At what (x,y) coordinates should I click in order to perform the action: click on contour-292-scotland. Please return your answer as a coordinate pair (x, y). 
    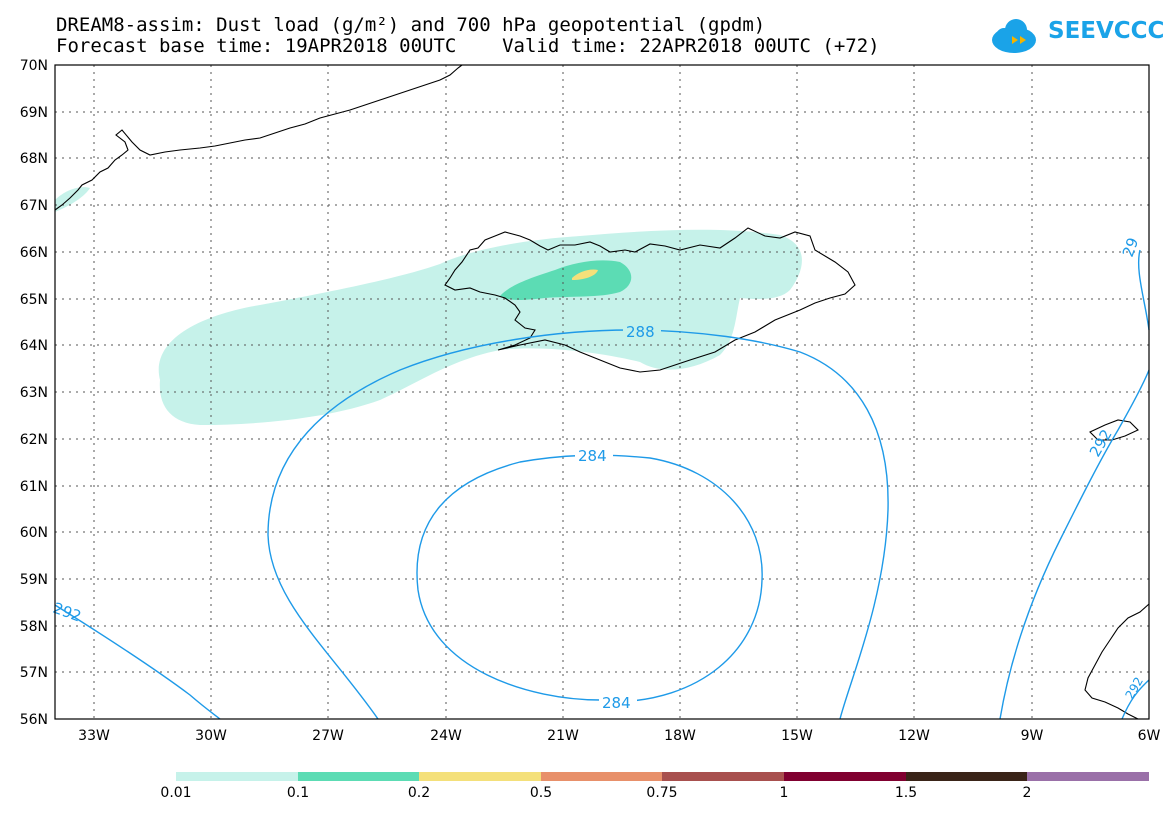
    Looking at the image, I should click on (1135, 699).